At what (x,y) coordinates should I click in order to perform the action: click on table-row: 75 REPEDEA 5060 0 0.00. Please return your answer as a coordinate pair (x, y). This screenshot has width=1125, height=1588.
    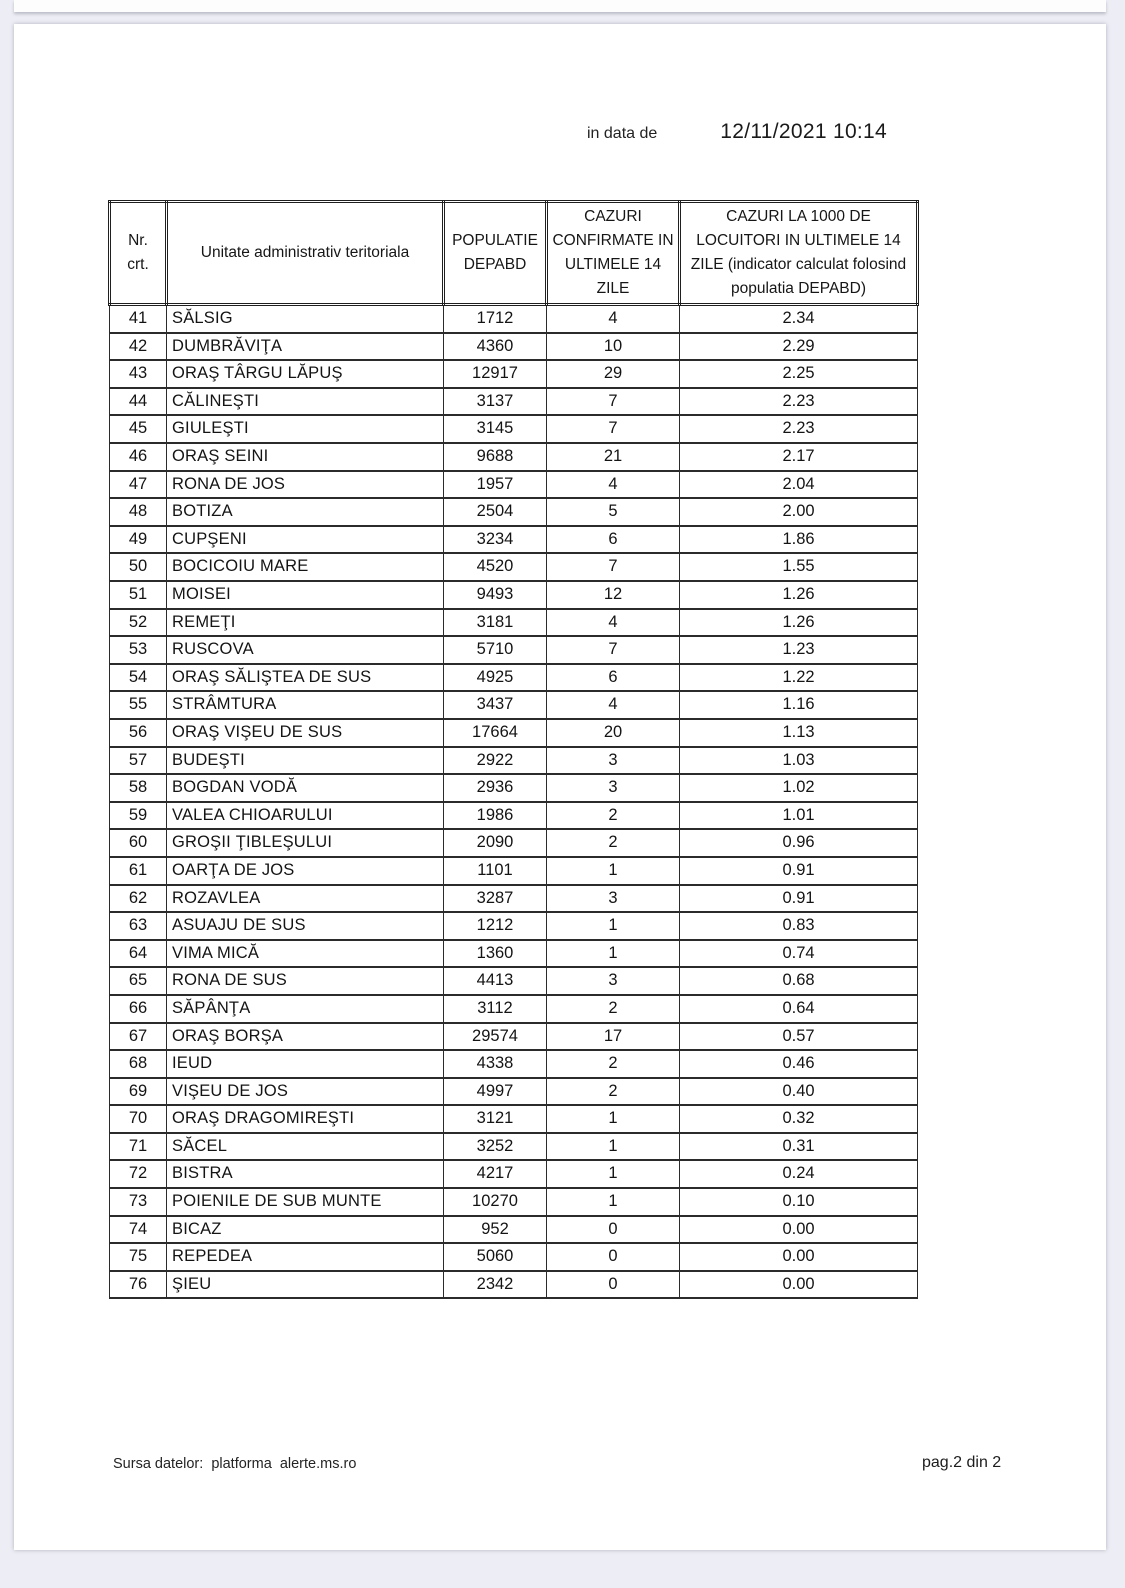
    Looking at the image, I should click on (513, 1257).